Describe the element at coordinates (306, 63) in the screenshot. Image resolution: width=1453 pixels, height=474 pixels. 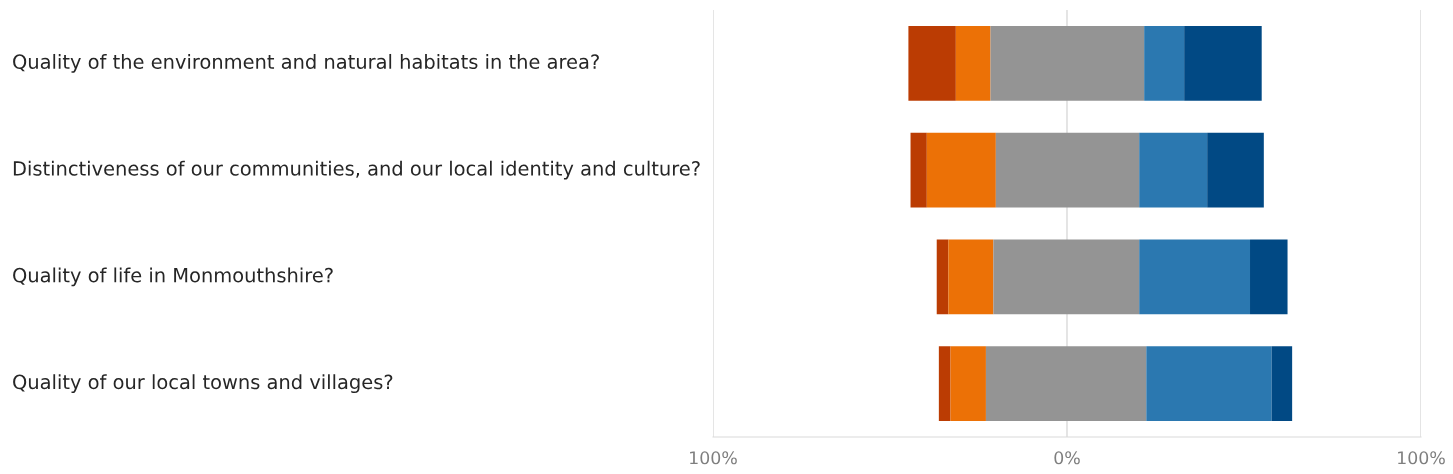
I see `y-tick-label: Quality of the environment and natural habitats in the area?` at that location.